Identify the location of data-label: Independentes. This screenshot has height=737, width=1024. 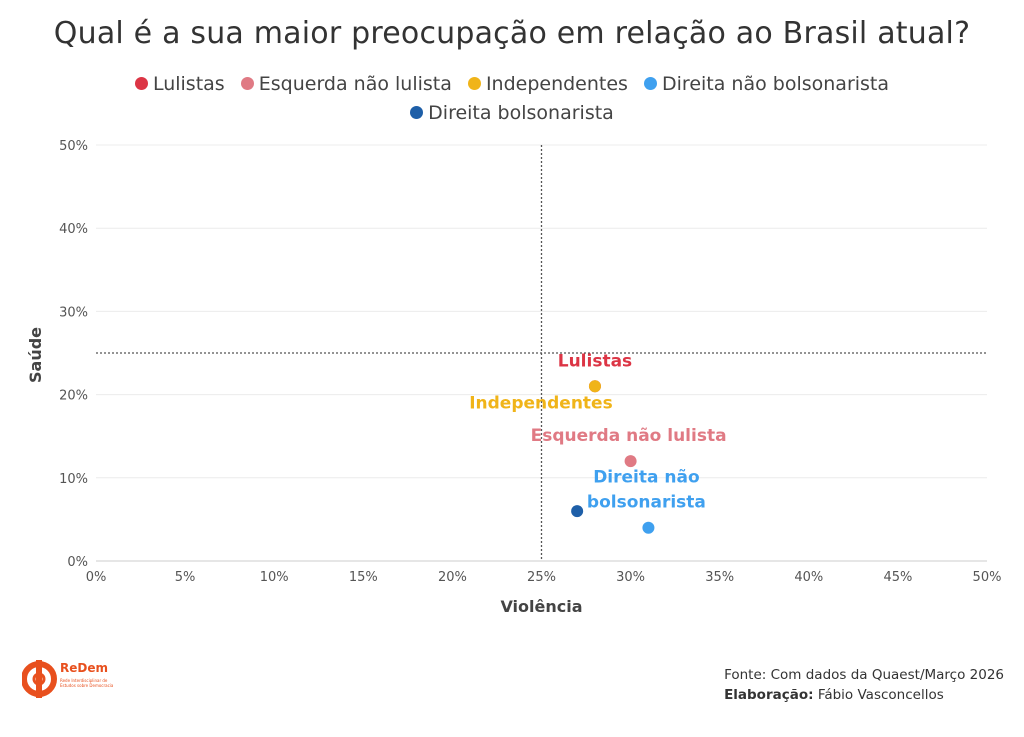
(541, 403).